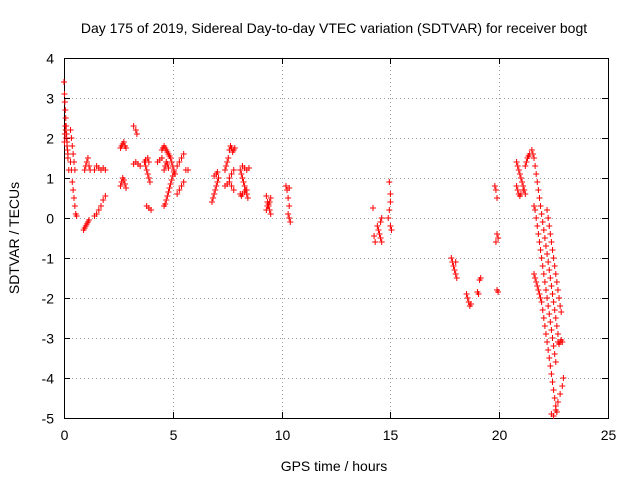  What do you see at coordinates (500, 435) in the screenshot?
I see `x-tick-label: 20` at bounding box center [500, 435].